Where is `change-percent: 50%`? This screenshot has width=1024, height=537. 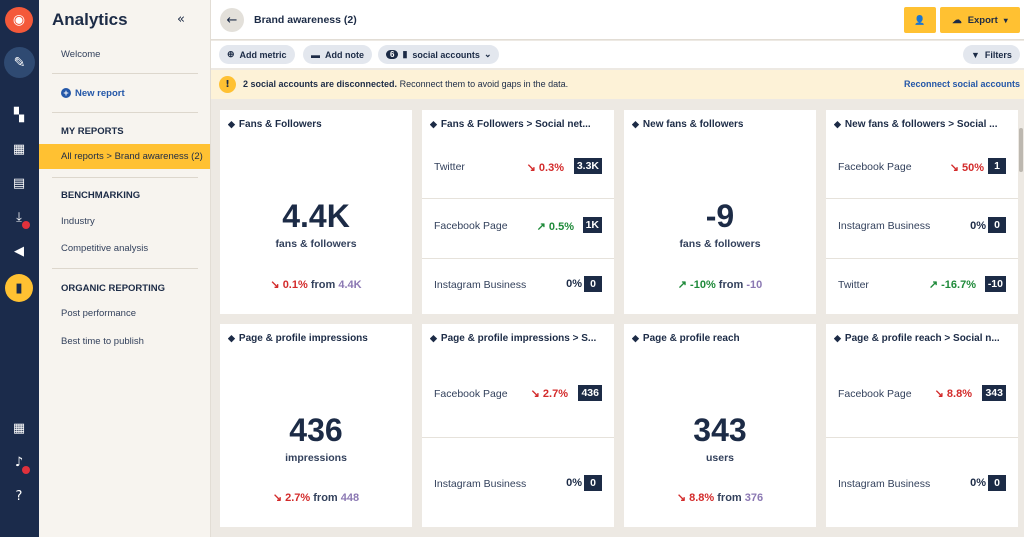
change-percent: 50% is located at coordinates (972, 168).